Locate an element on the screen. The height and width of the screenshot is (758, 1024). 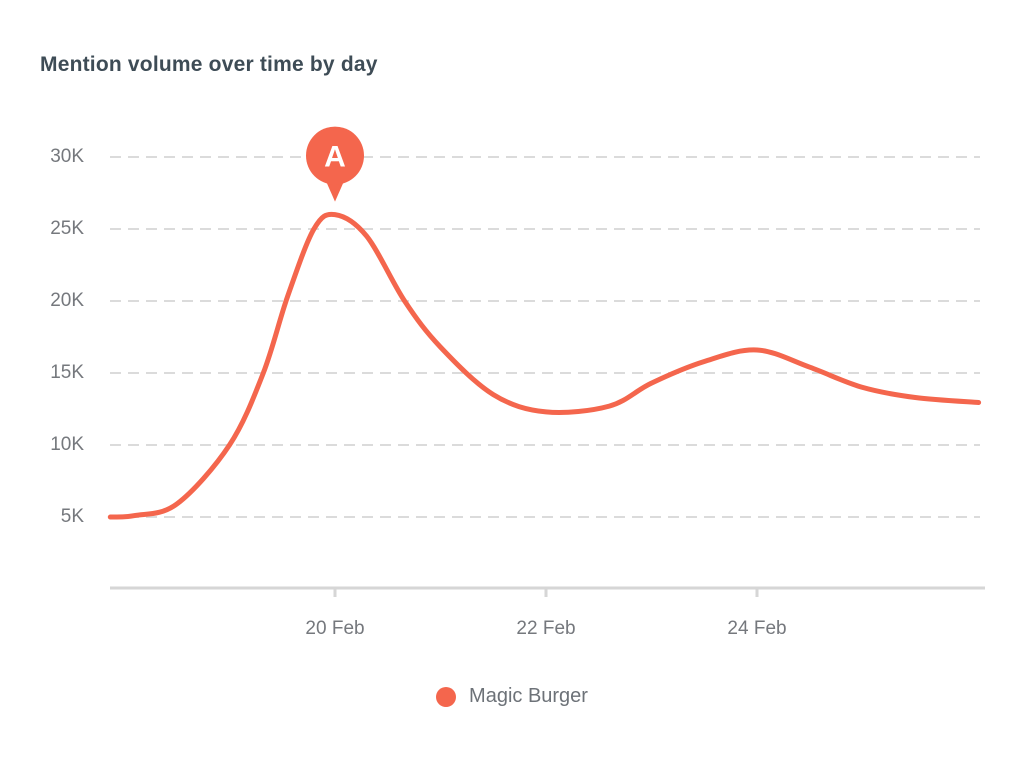
x-tick-label-20-feb: 20 Feb is located at coordinates (335, 628).